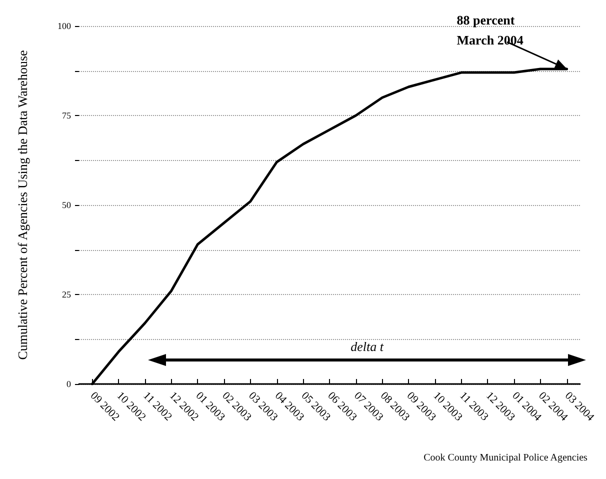 The image size is (606, 479). Describe the element at coordinates (22, 205) in the screenshot. I see `y-axis-title: Cumulative Percent of Agencies Using the Data Warehouse` at that location.